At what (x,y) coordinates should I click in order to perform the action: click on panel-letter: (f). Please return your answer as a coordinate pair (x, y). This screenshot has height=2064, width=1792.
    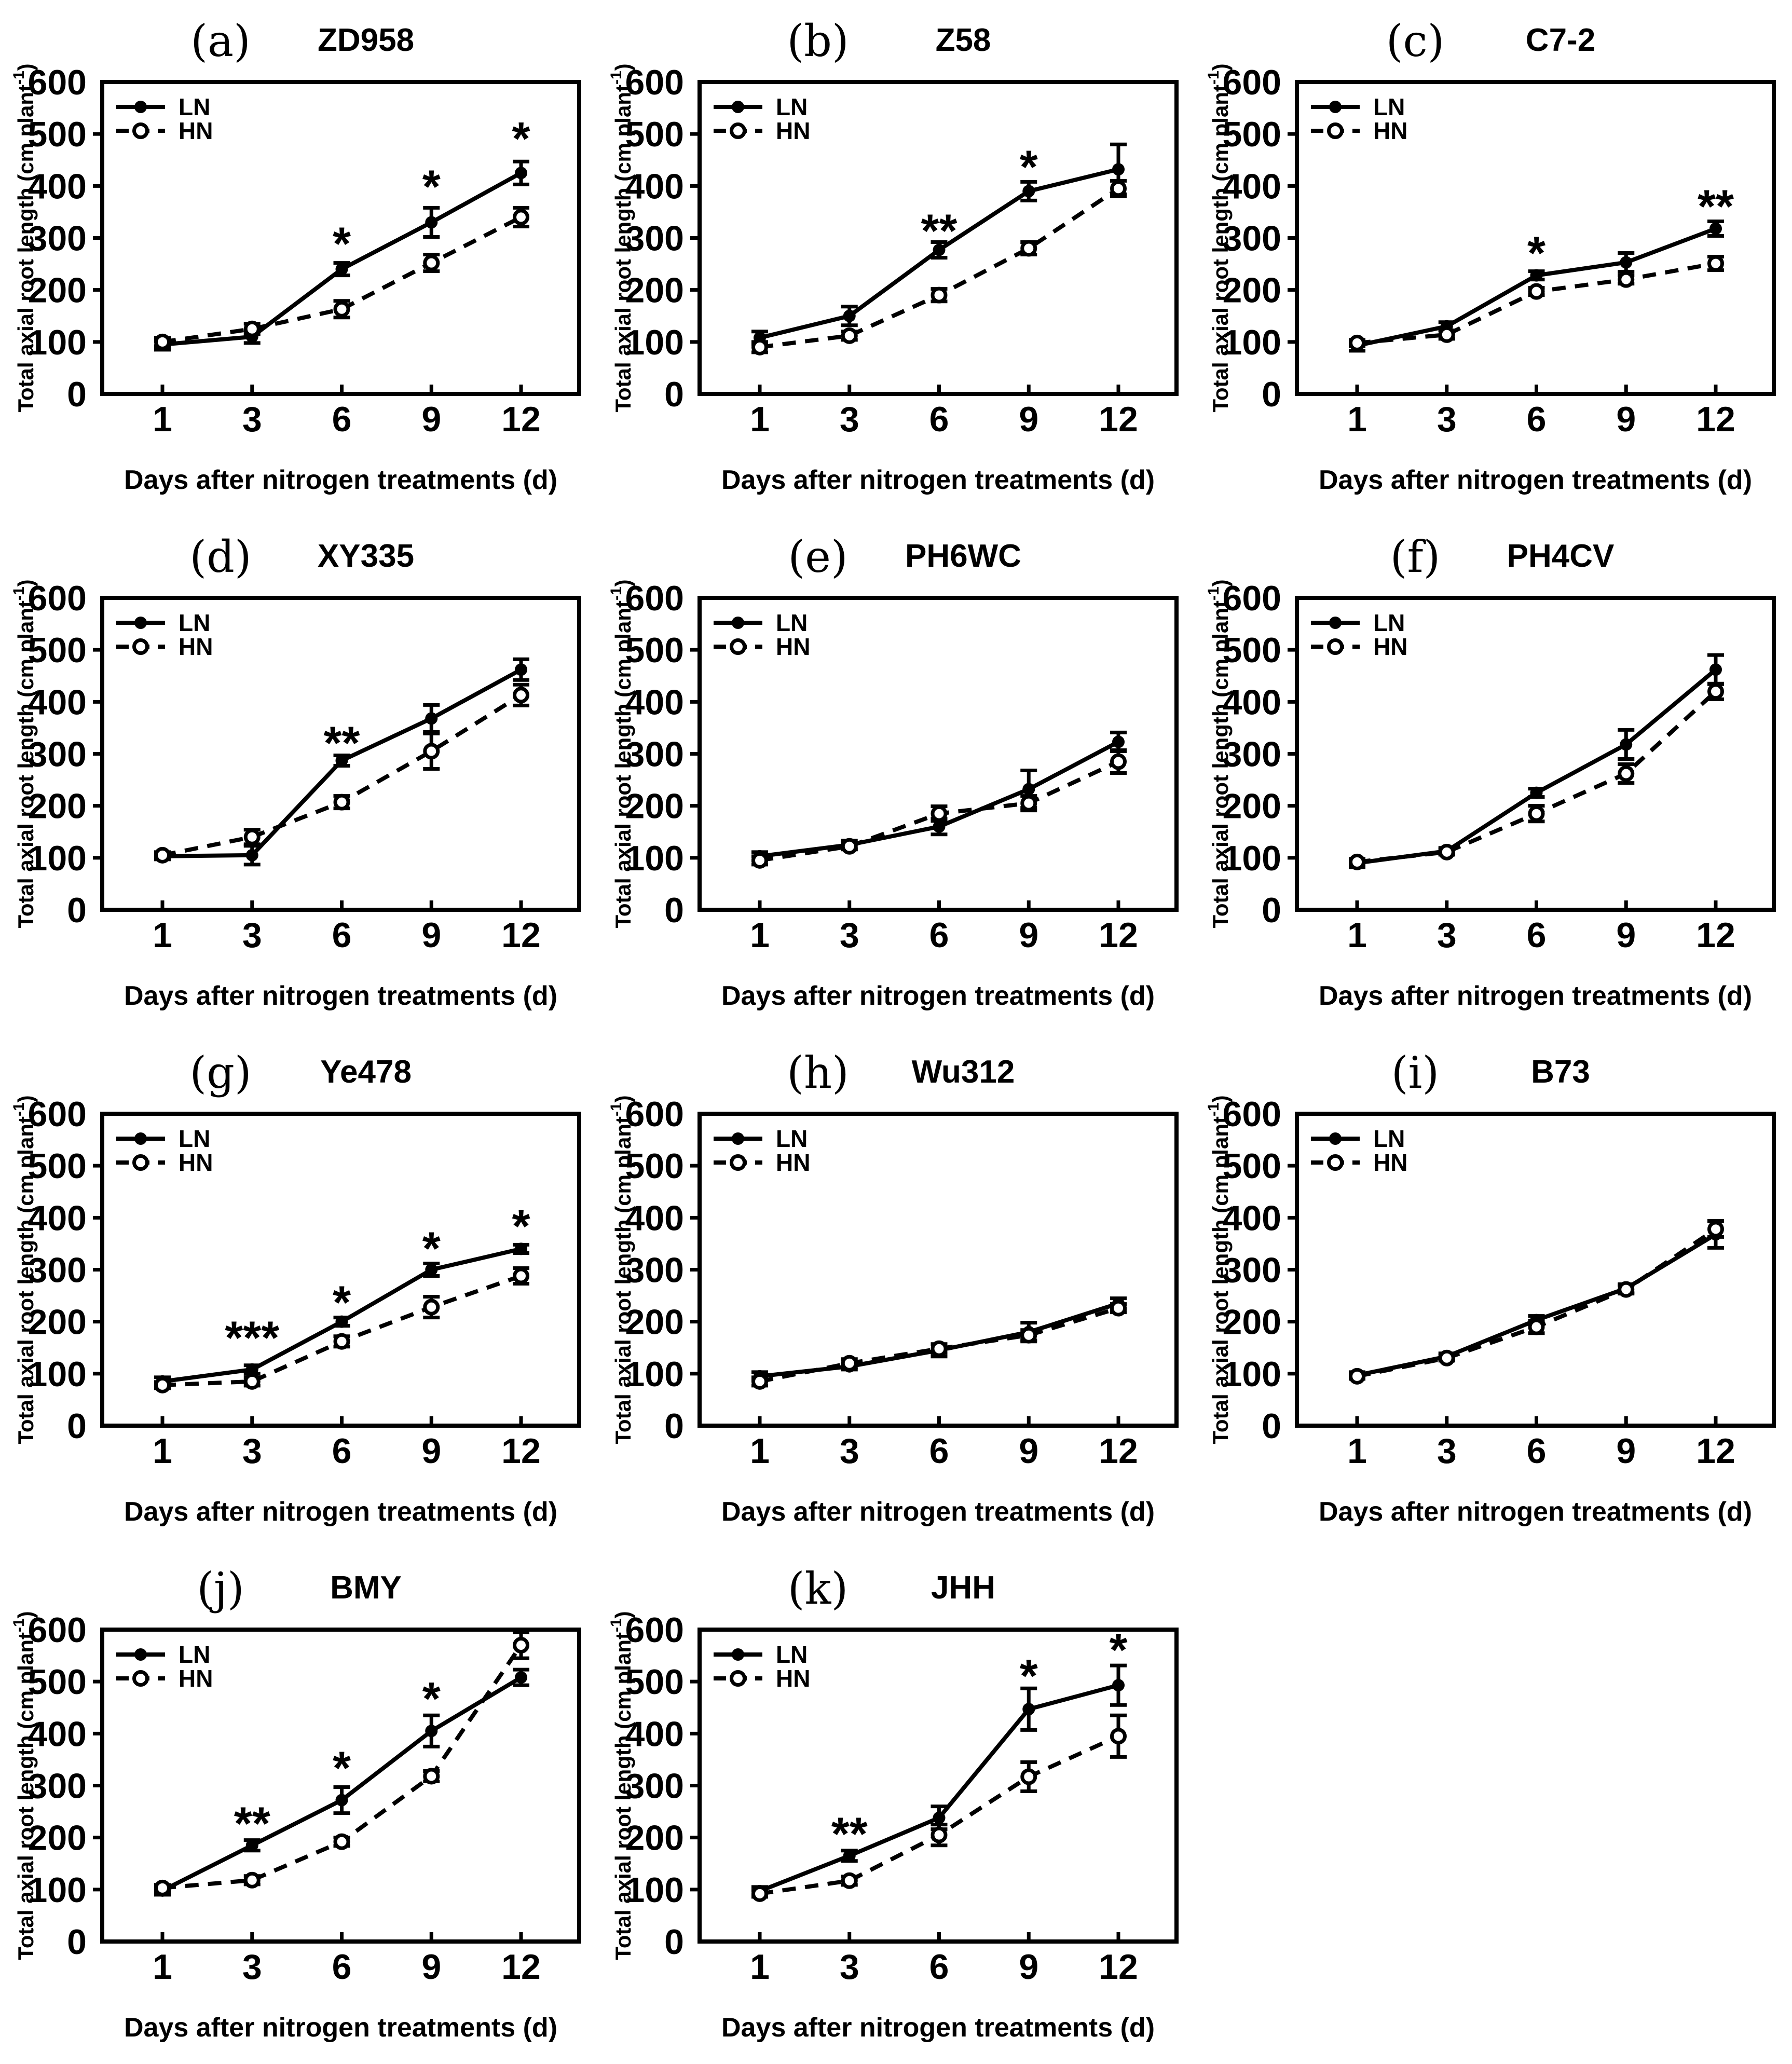
    Looking at the image, I should click on (1415, 556).